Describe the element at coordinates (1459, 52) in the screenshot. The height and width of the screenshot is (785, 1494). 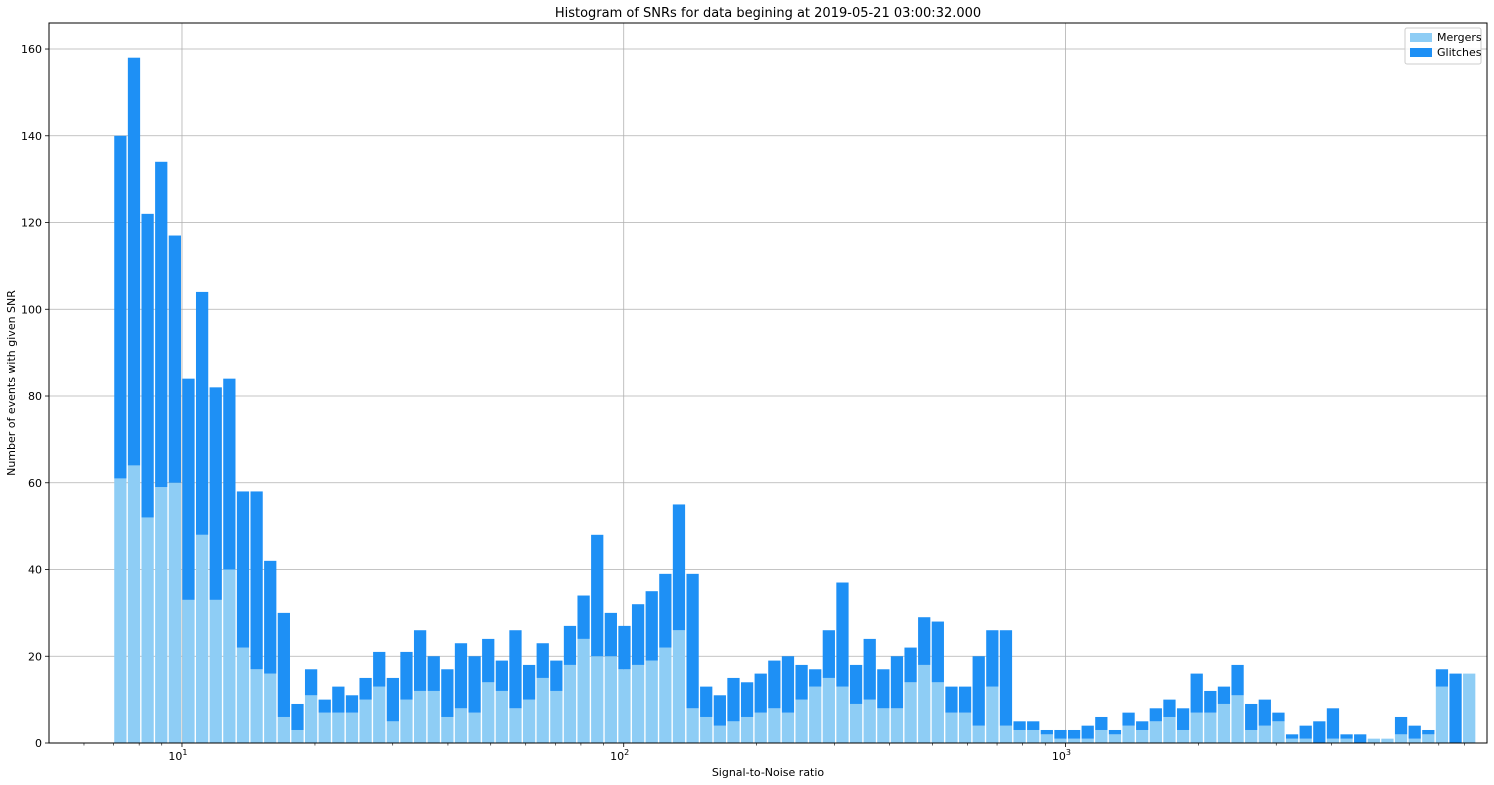
I see `legend-label-glitches: Glitches` at that location.